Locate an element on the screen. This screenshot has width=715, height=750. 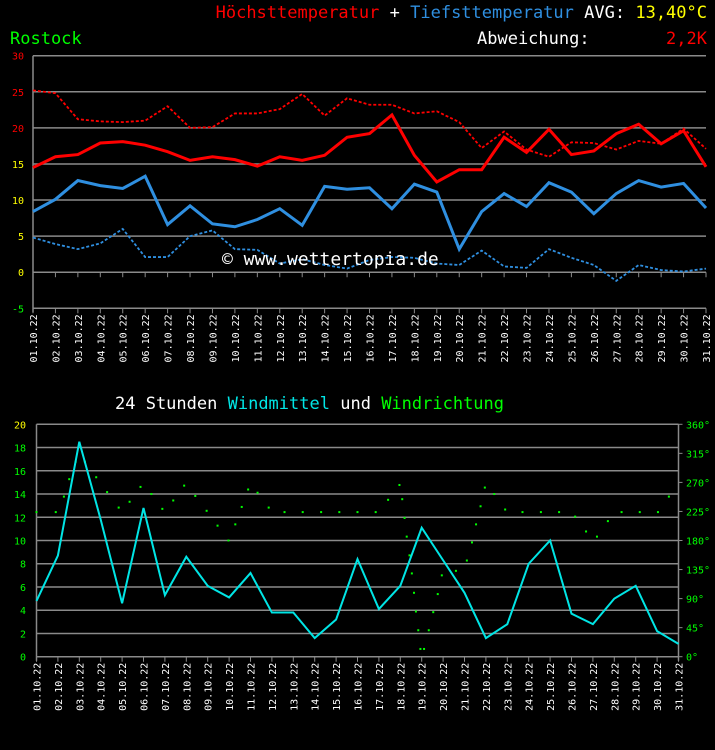
x-tick-label: 20.10.22 is located at coordinates (460, 338).